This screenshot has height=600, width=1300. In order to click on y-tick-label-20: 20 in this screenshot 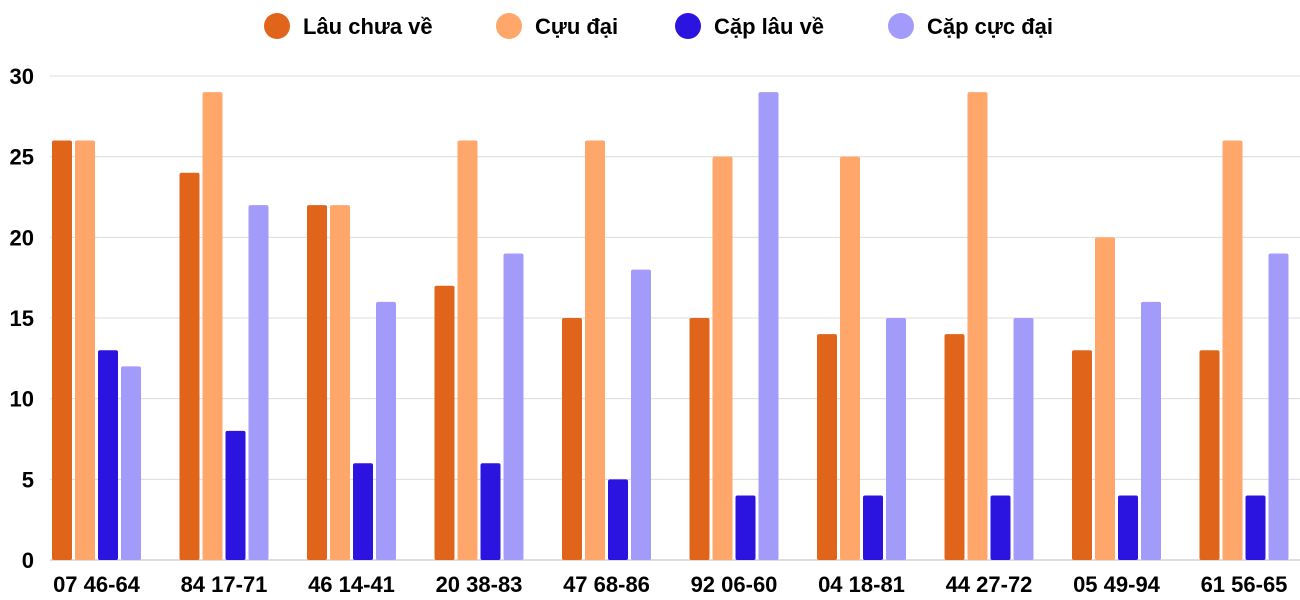, I will do `click(22, 237)`.